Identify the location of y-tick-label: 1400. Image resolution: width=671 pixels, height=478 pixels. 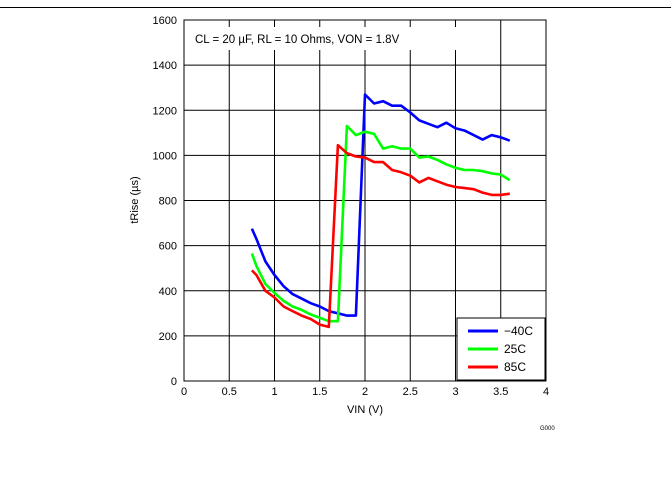
(165, 66).